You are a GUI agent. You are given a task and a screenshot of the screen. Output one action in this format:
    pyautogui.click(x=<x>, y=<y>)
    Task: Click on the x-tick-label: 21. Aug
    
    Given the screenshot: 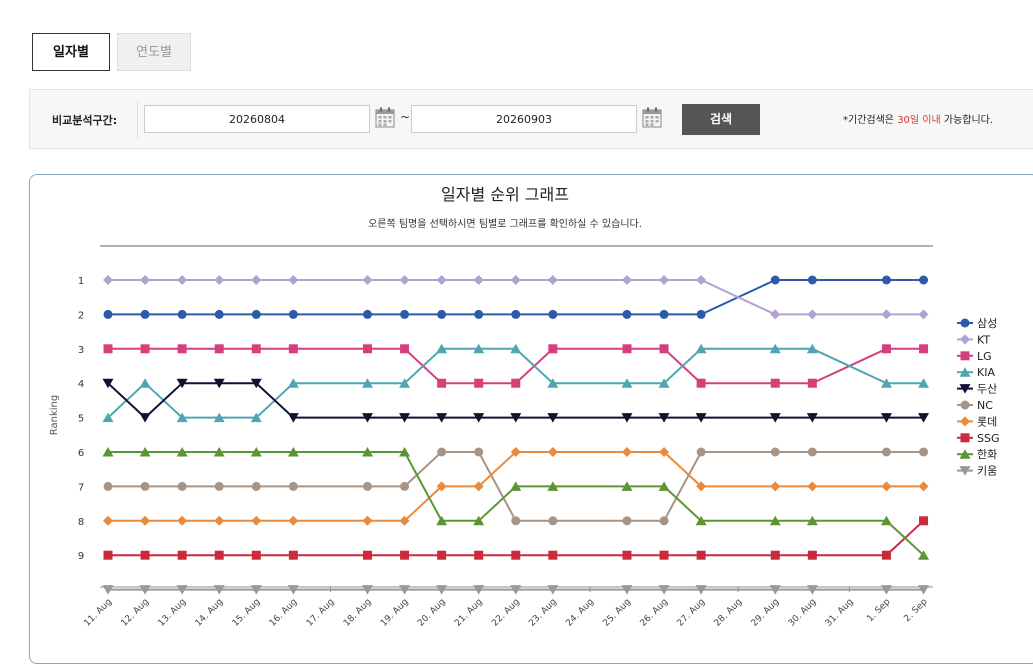 What is the action you would take?
    pyautogui.click(x=469, y=613)
    